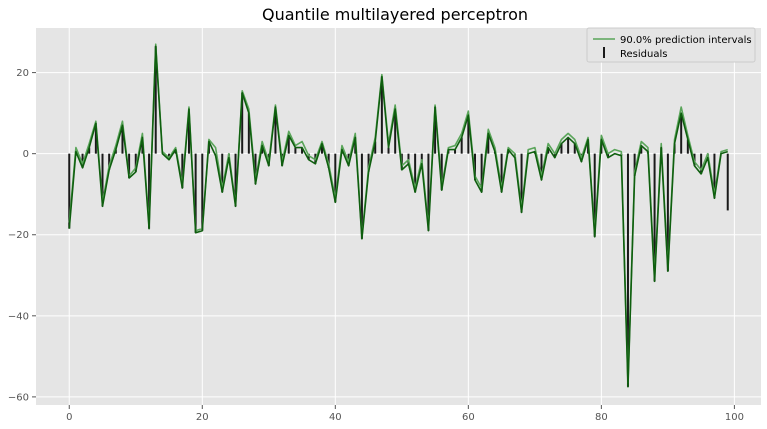  Describe the element at coordinates (395, 14) in the screenshot. I see `chart-title: Quantile multilayered perceptron` at that location.